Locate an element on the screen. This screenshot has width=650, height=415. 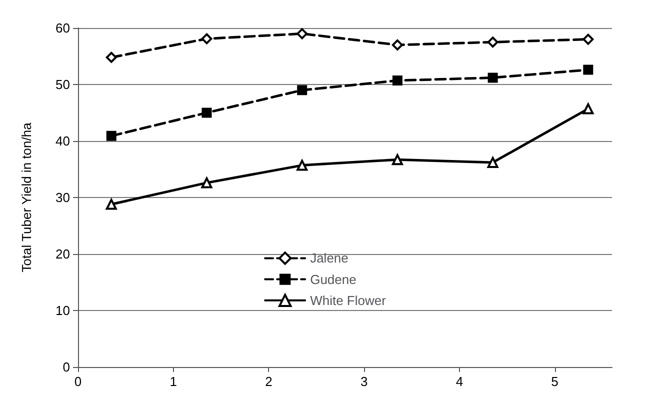
x-tick-label: 0 is located at coordinates (78, 381).